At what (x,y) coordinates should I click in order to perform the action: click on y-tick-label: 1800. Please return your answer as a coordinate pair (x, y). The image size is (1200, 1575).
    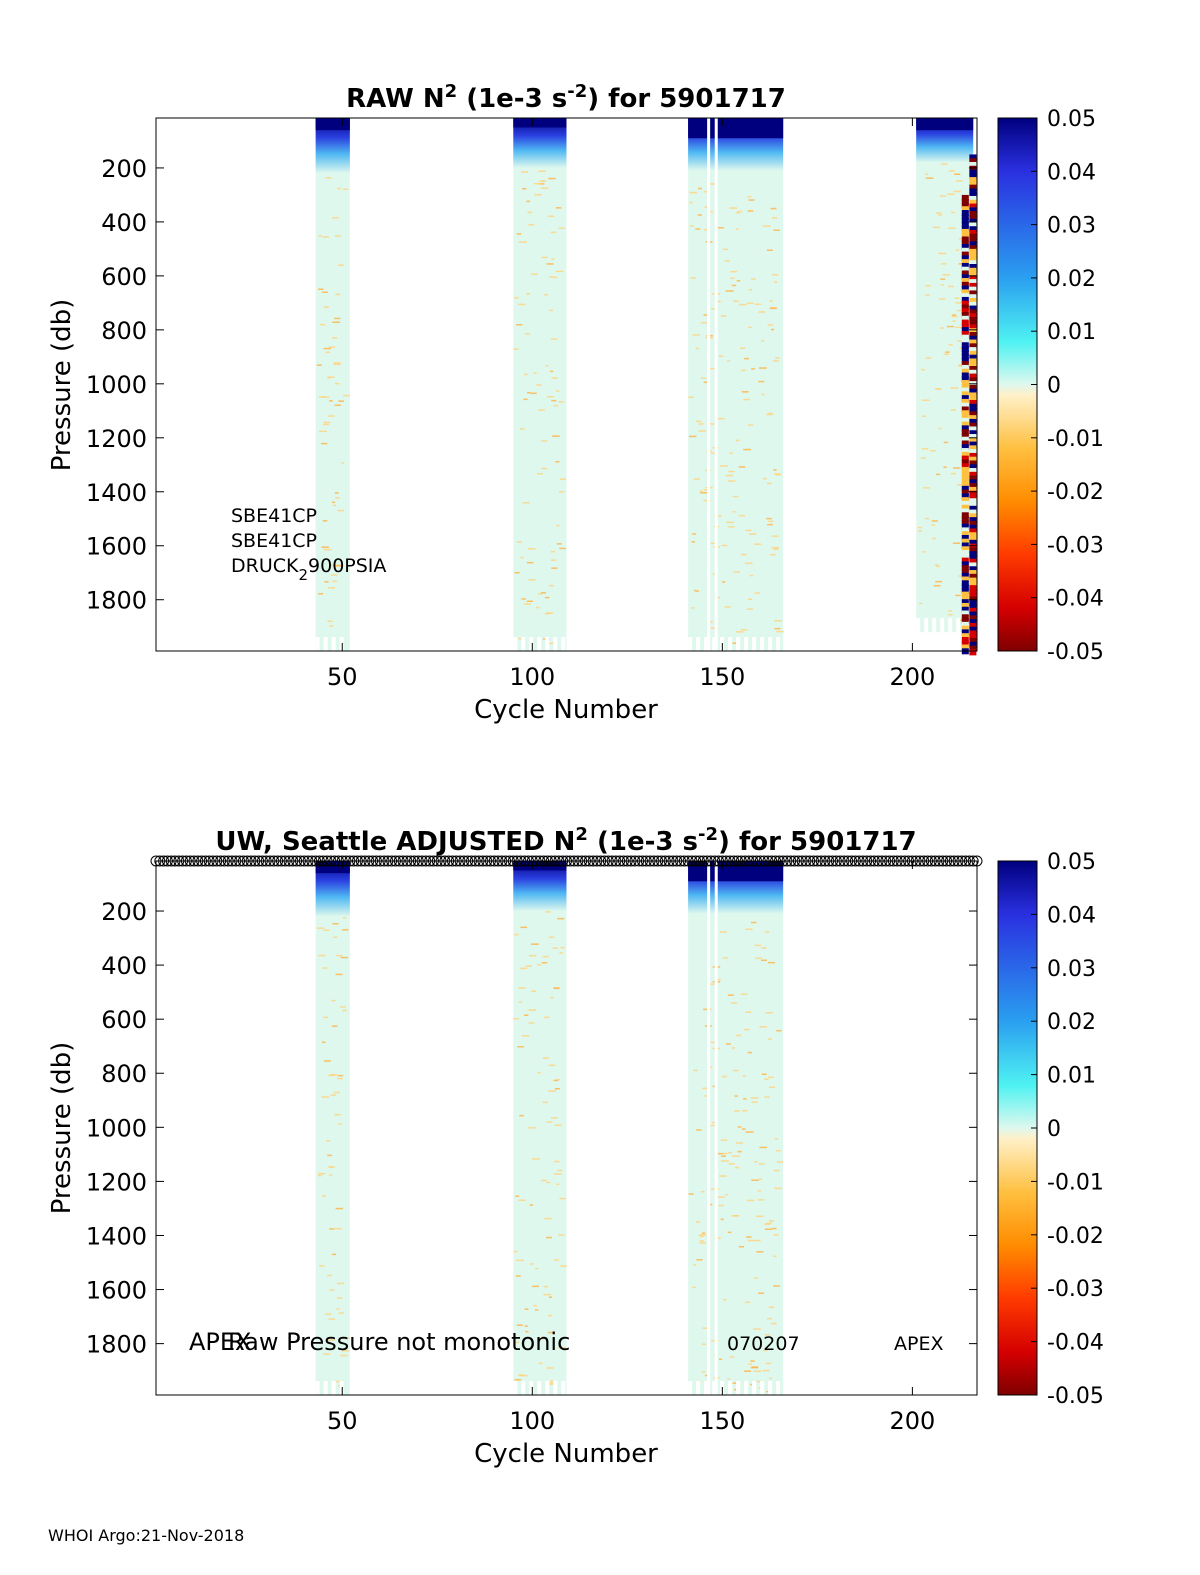
    Looking at the image, I should click on (116, 601).